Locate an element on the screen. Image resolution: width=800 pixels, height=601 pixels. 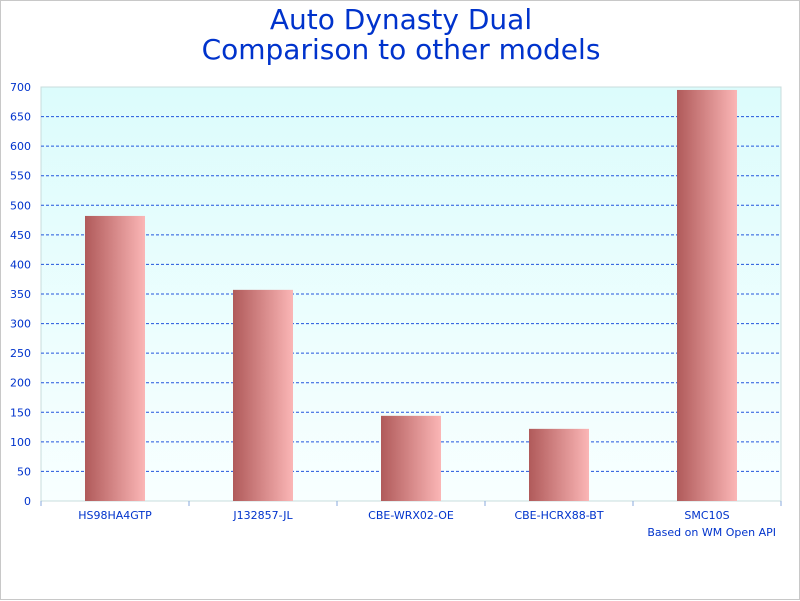
source-annotation: Based on WM Open API is located at coordinates (711, 532).